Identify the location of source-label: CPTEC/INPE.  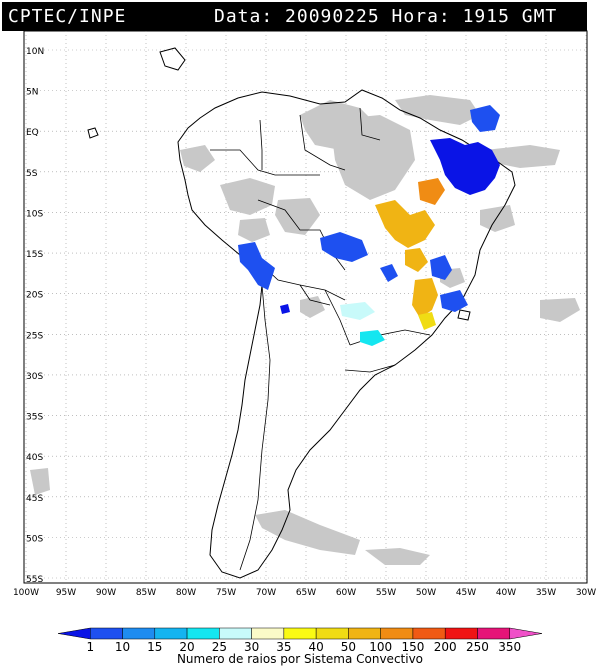
(67, 16).